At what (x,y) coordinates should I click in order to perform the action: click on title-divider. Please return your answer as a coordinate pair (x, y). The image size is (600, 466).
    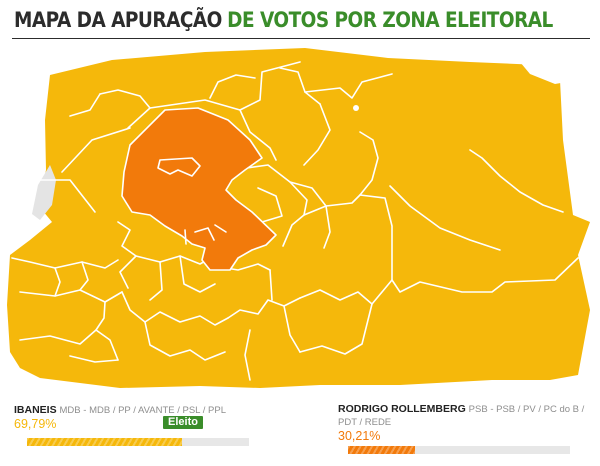
    Looking at the image, I should click on (301, 38).